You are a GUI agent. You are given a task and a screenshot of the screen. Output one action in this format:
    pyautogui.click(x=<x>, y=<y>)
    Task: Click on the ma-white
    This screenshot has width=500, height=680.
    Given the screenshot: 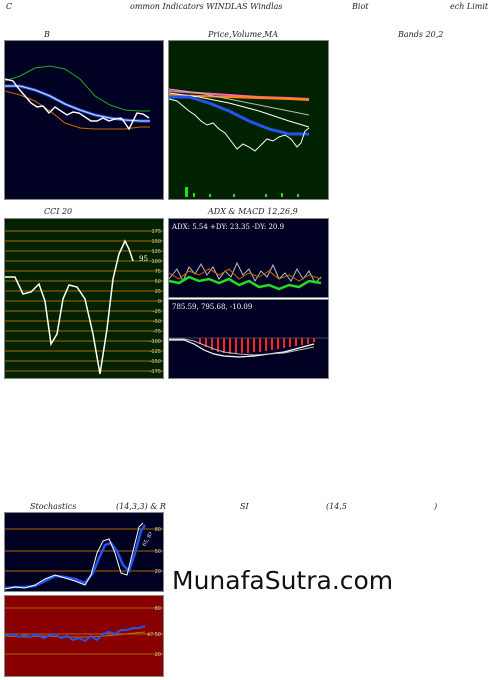 What is the action you would take?
    pyautogui.click(x=239, y=110)
    